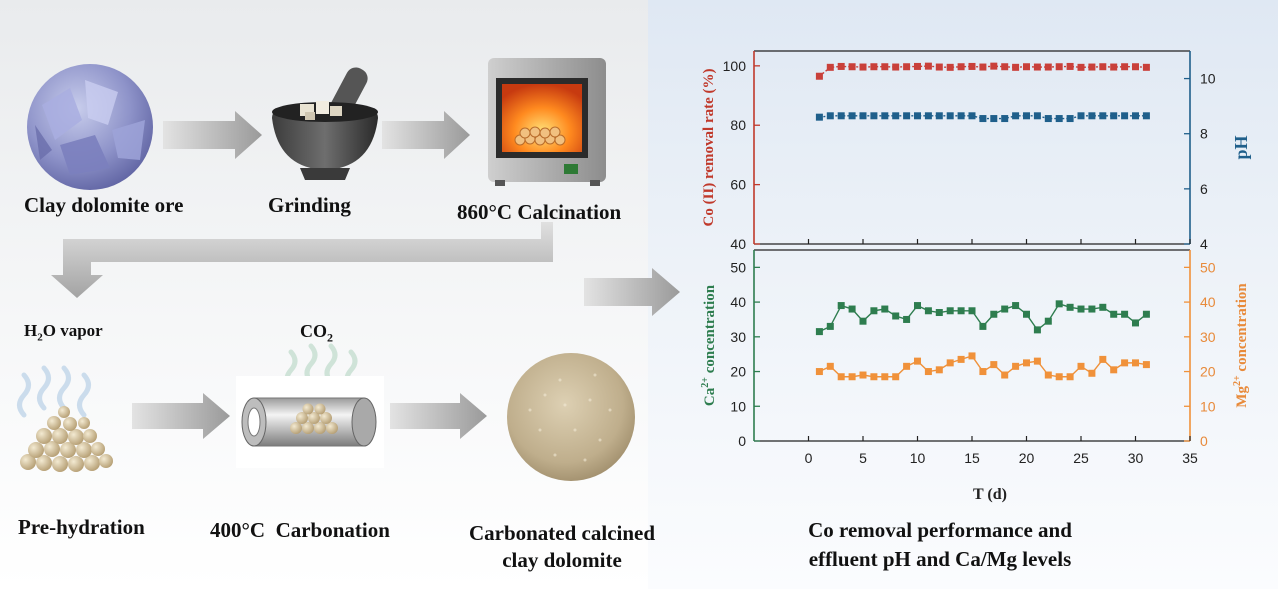 The width and height of the screenshot is (1278, 589). What do you see at coordinates (181, 416) in the screenshot?
I see `arrow-prehydration-to-carbonation` at bounding box center [181, 416].